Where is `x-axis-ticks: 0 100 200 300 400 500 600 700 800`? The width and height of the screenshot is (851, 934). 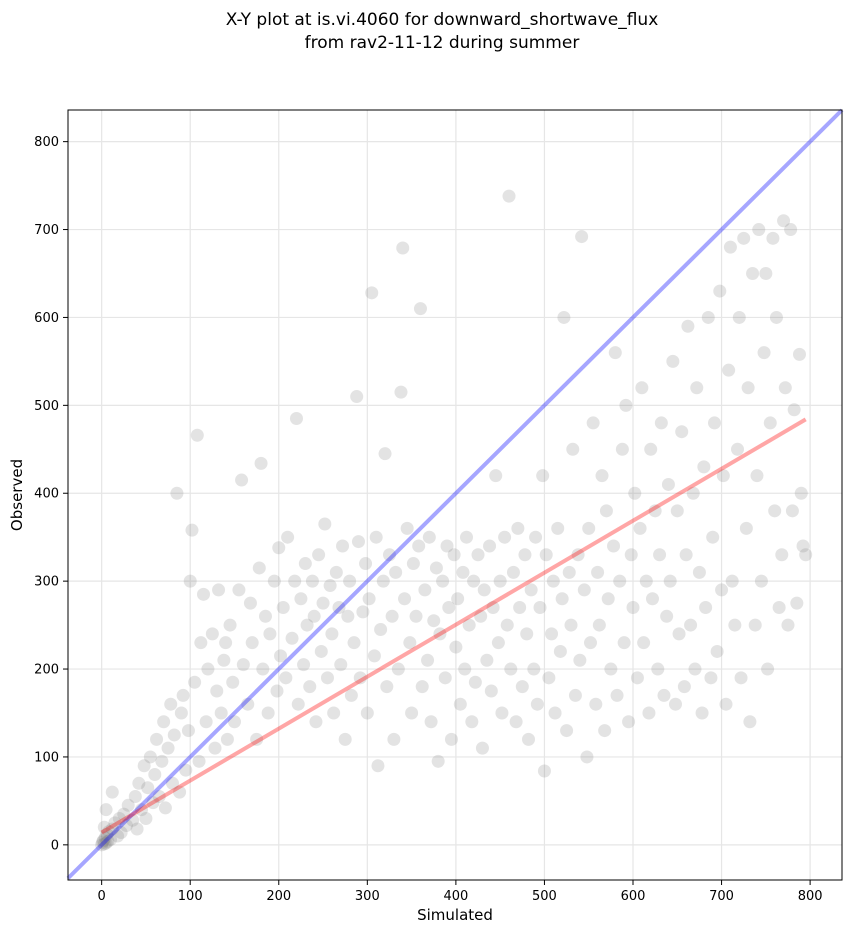
x-axis-ticks: 0 100 200 300 400 500 600 700 800 is located at coordinates (460, 892).